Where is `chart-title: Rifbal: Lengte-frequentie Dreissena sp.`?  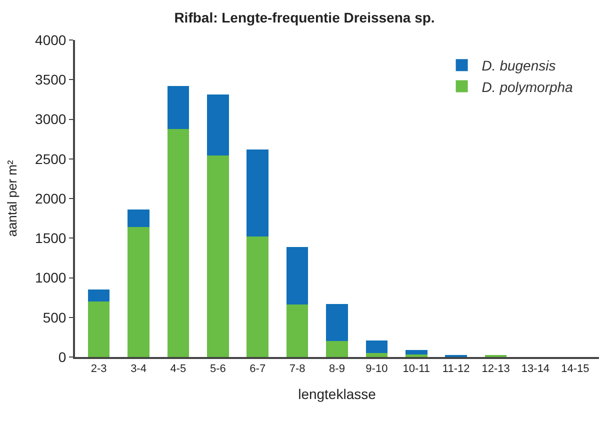
chart-title: Rifbal: Lengte-frequentie Dreissena sp. is located at coordinates (304, 18).